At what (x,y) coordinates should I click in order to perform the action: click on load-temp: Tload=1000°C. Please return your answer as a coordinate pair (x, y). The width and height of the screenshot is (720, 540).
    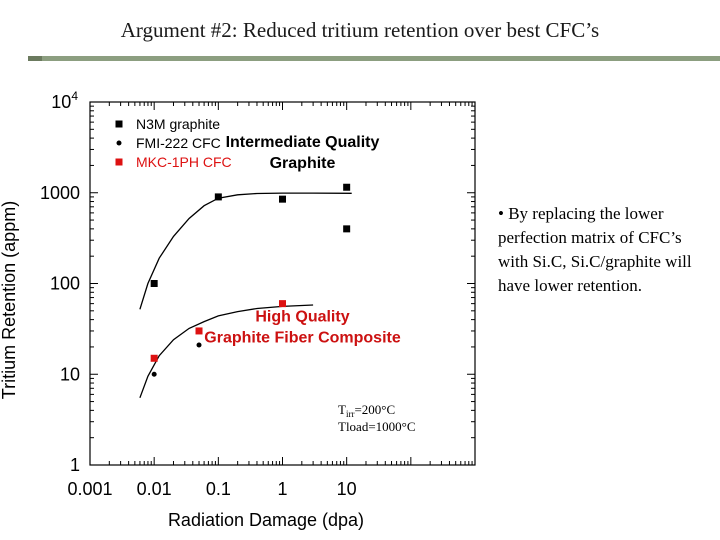
    Looking at the image, I should click on (377, 426).